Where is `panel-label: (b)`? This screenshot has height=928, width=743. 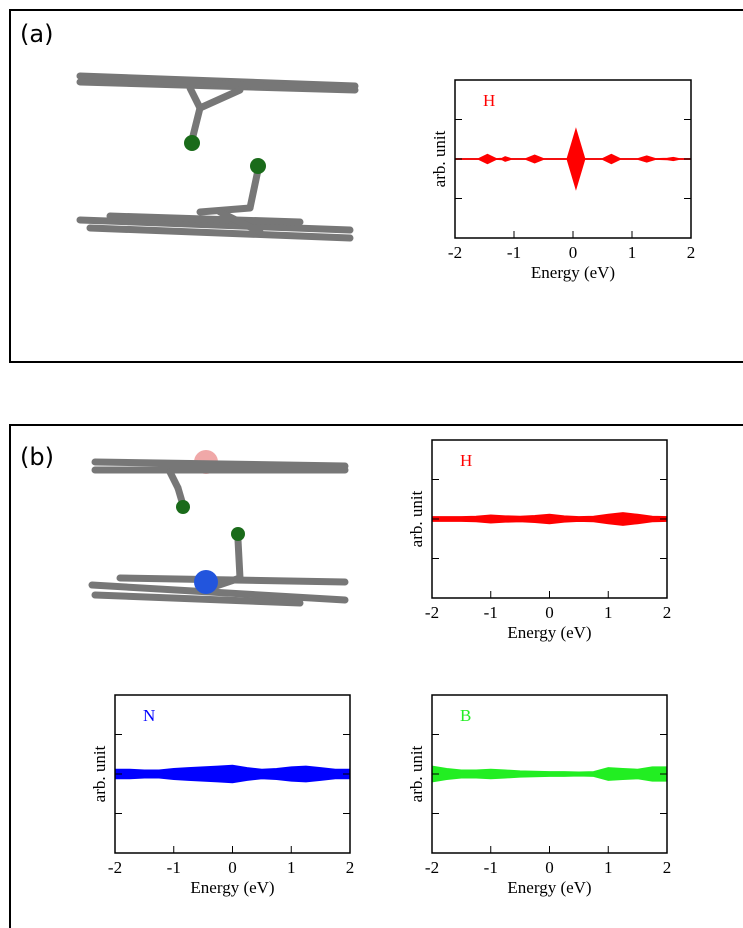 panel-label: (b) is located at coordinates (37, 457).